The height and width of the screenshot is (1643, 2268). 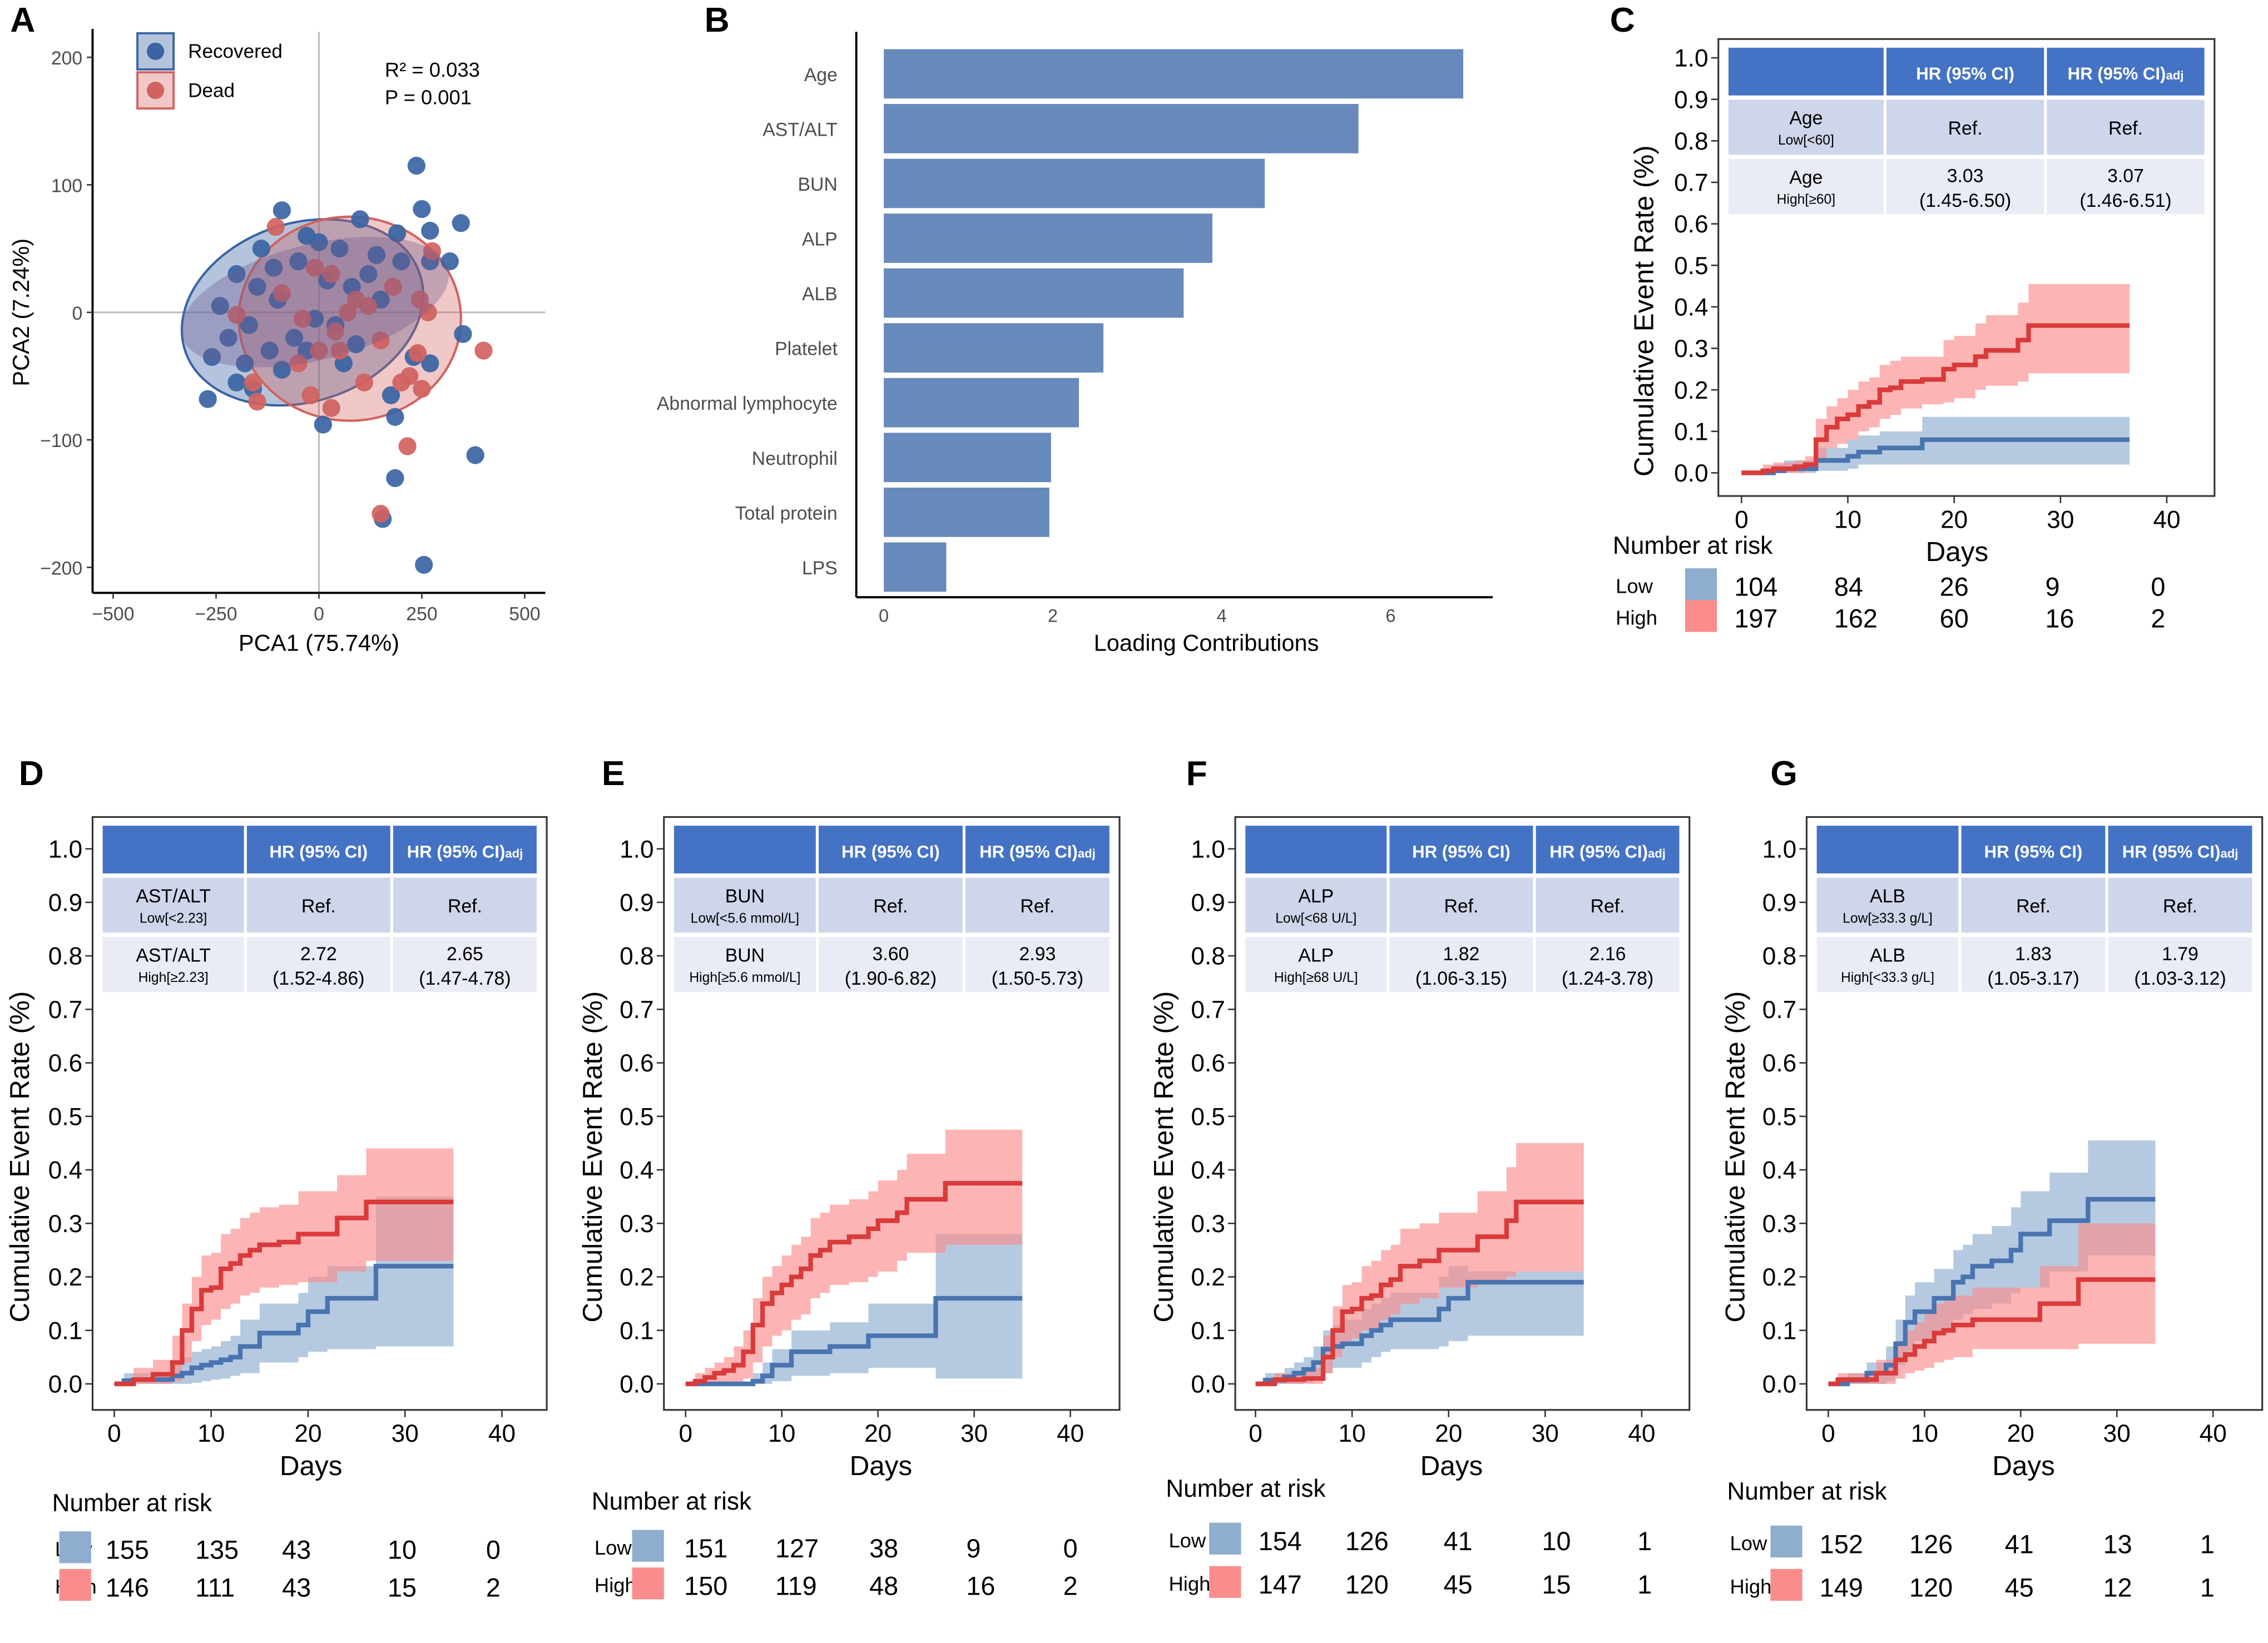 What do you see at coordinates (1280, 1542) in the screenshot?
I see `risk-count: 154` at bounding box center [1280, 1542].